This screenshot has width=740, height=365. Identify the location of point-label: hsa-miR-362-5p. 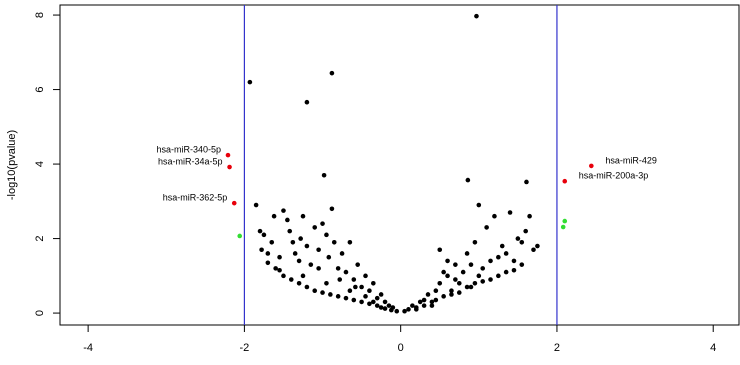
(195, 198).